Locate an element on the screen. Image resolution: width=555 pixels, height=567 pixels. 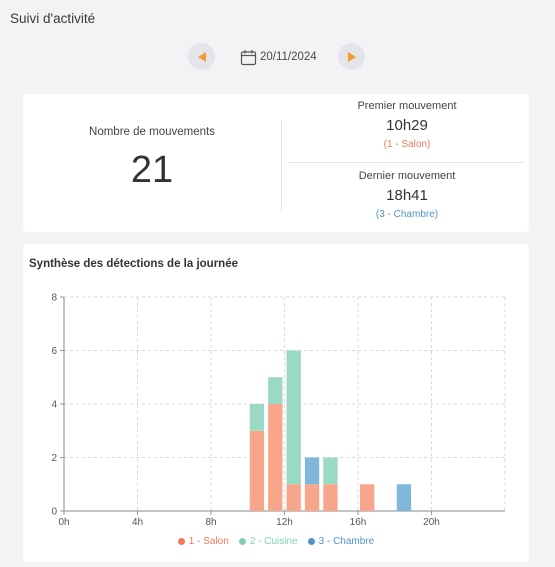
legend-item-salon: 1 - Salon is located at coordinates (203, 541).